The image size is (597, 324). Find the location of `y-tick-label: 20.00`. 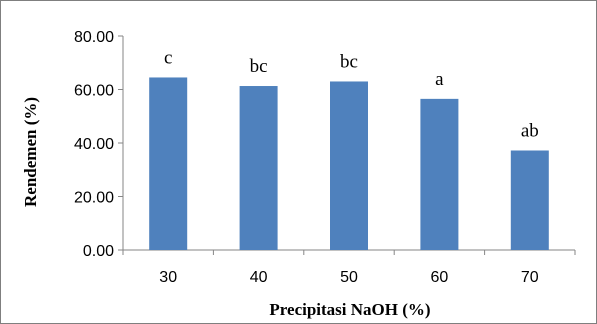

y-tick-label: 20.00 is located at coordinates (94, 198).